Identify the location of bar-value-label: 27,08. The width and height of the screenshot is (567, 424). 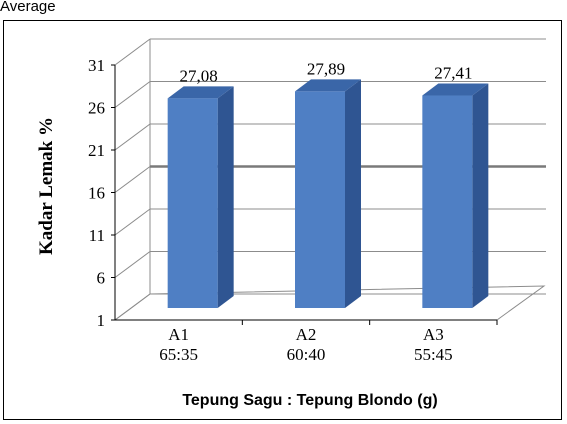
(199, 75).